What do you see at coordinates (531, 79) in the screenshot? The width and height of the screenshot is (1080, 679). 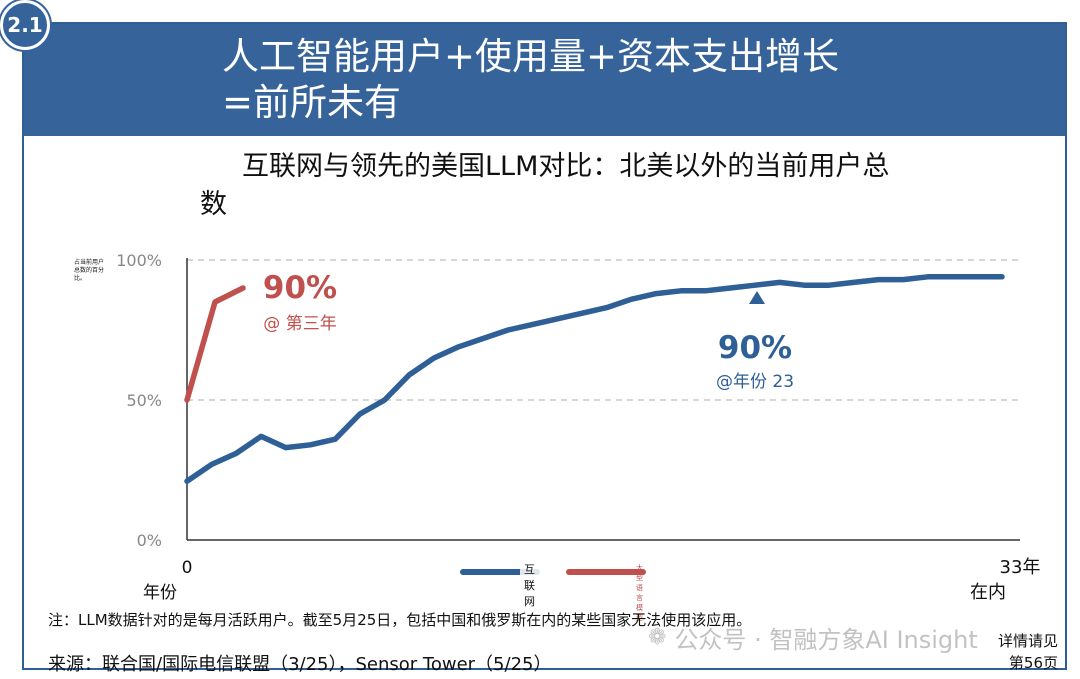 I see `page-title: 人工智能用户+使用量+资本支出增长 =前所未有` at bounding box center [531, 79].